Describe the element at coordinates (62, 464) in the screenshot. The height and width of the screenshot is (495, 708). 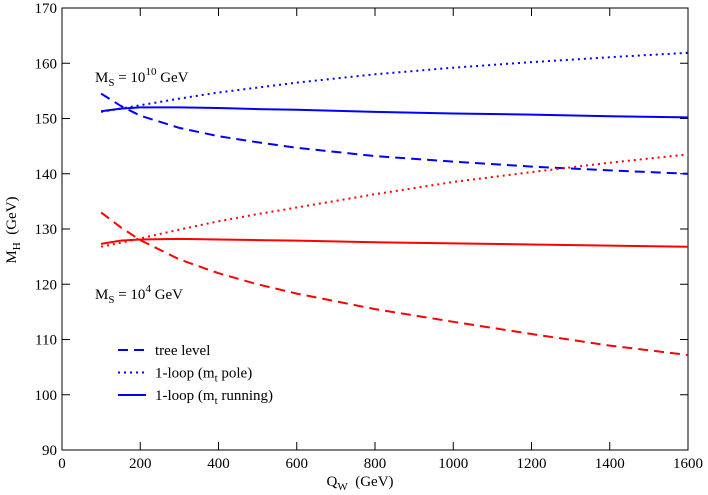
I see `x-tick-label: 0` at that location.